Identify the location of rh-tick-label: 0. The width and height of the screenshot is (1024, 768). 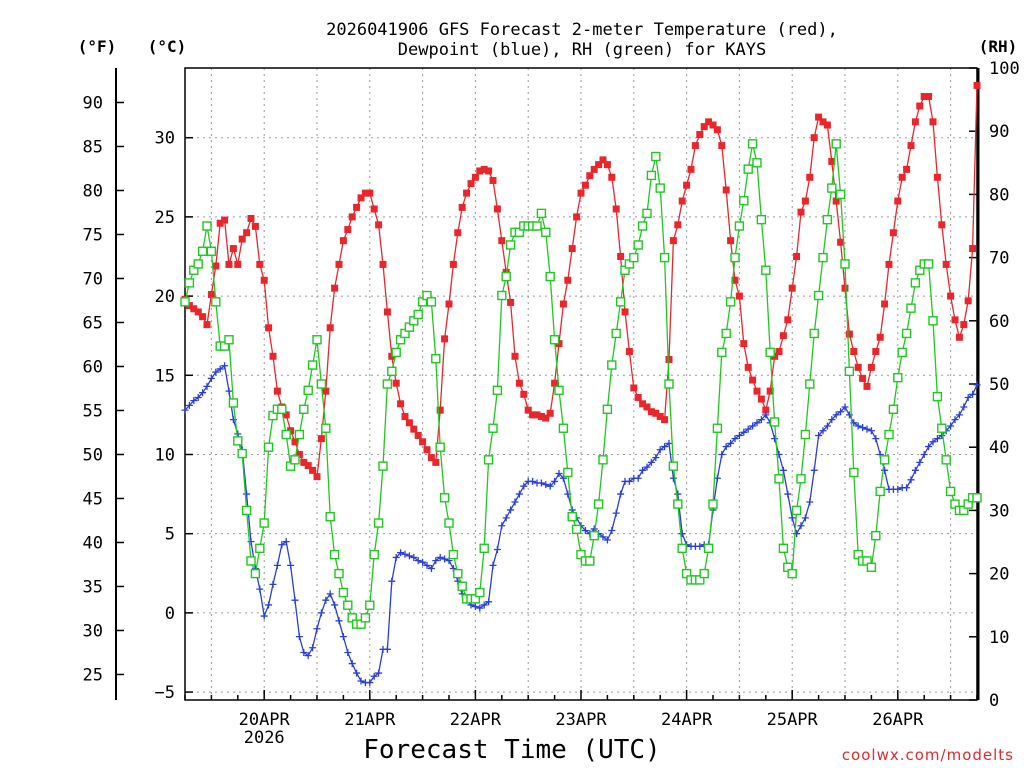
(994, 701).